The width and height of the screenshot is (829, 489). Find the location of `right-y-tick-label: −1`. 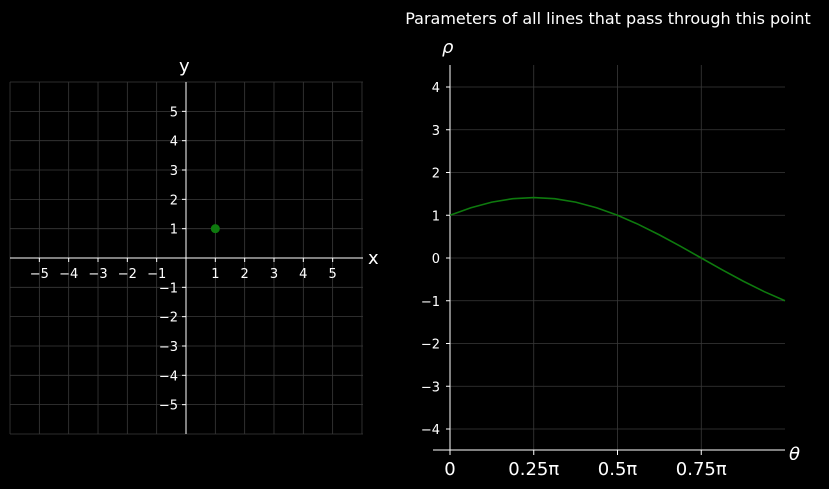

right-y-tick-label: −1 is located at coordinates (430, 302).